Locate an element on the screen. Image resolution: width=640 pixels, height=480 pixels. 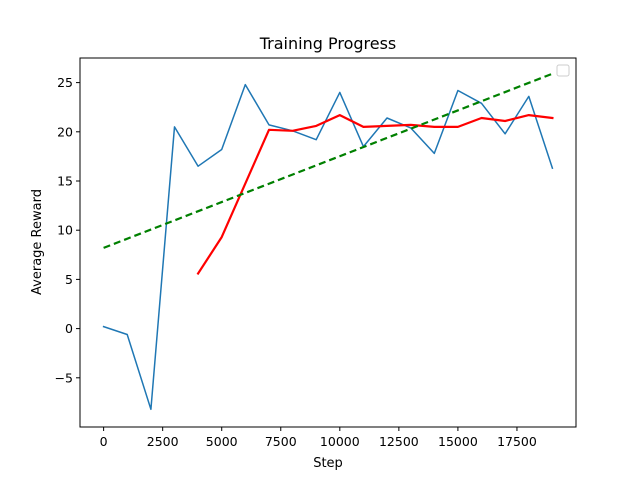
y-tick-label: −5 is located at coordinates (64, 377).